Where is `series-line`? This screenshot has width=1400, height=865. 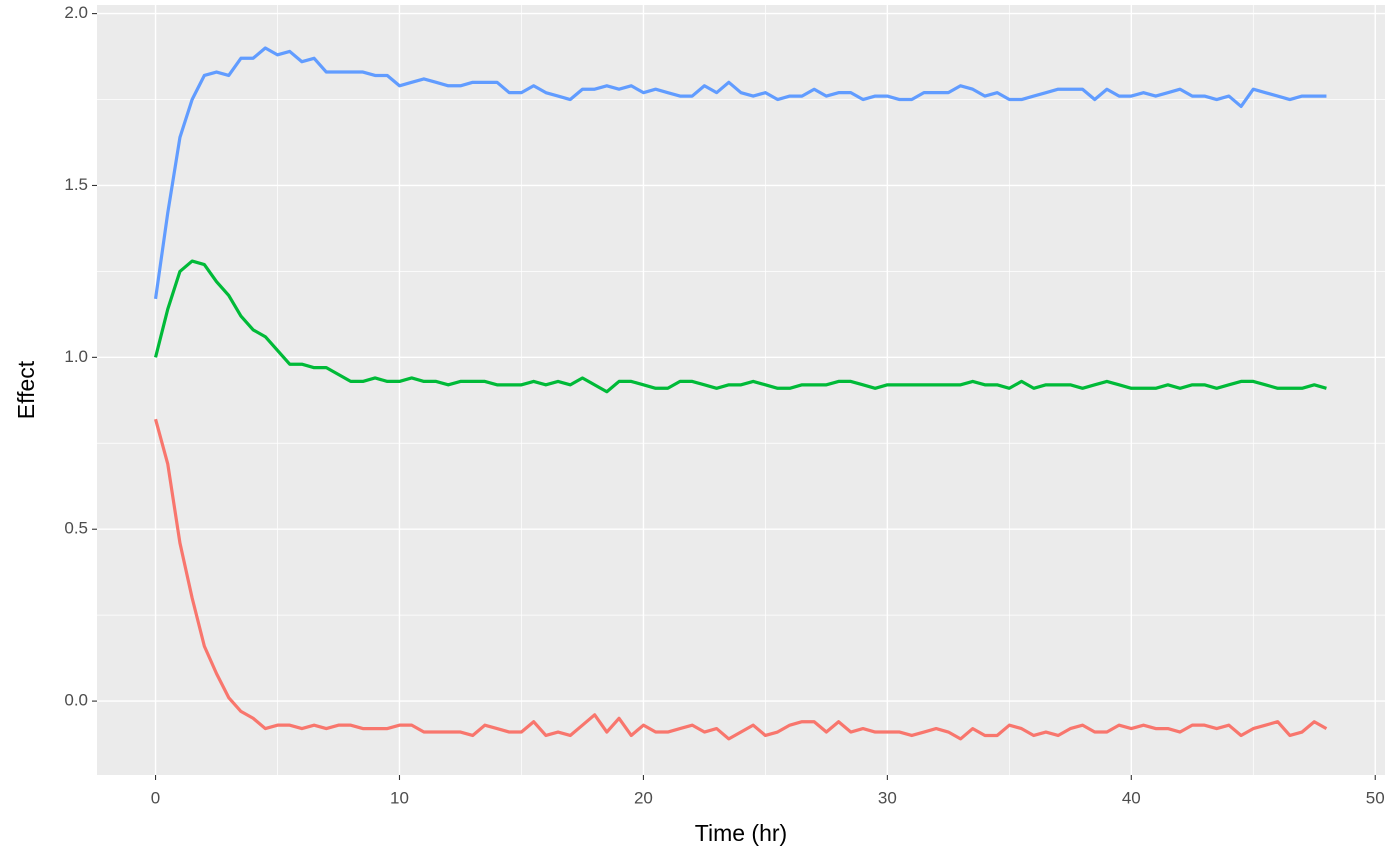
series-line is located at coordinates (740, 326).